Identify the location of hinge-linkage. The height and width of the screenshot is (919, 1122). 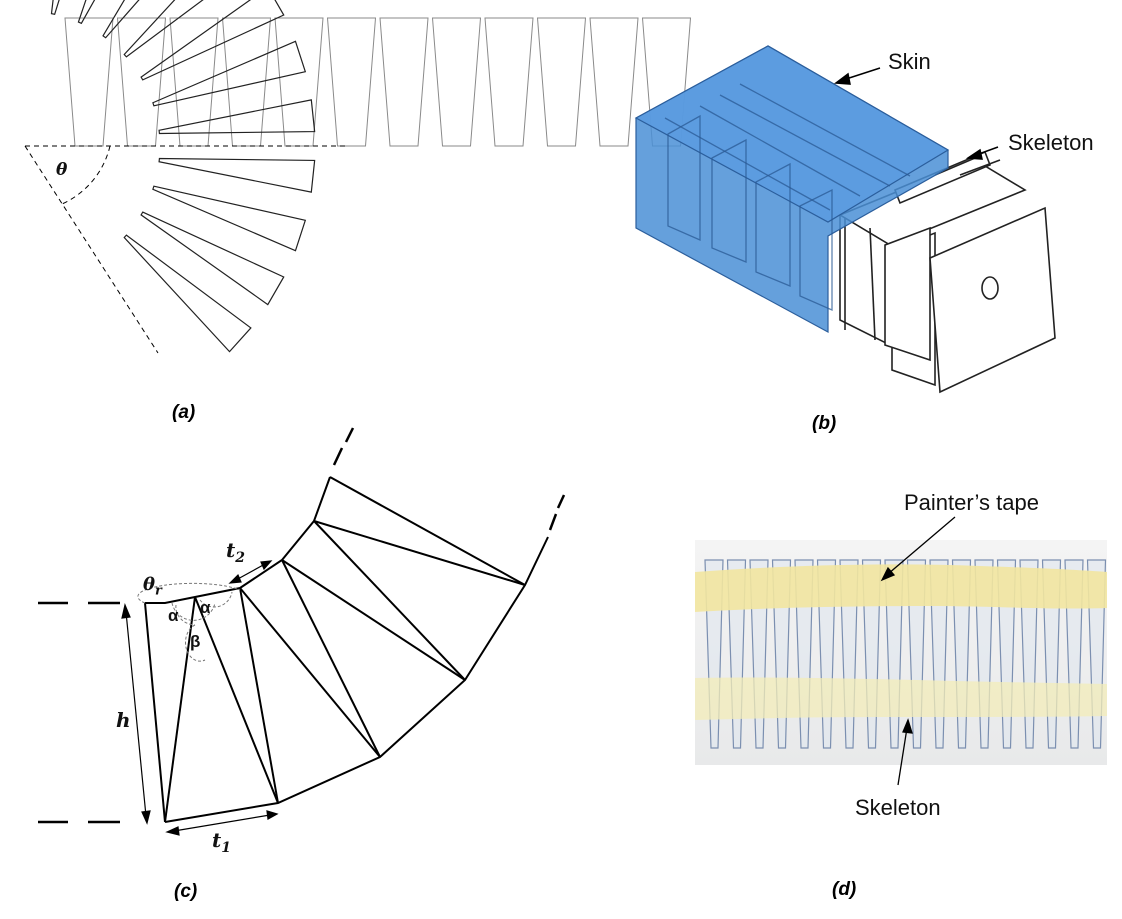
(346, 649).